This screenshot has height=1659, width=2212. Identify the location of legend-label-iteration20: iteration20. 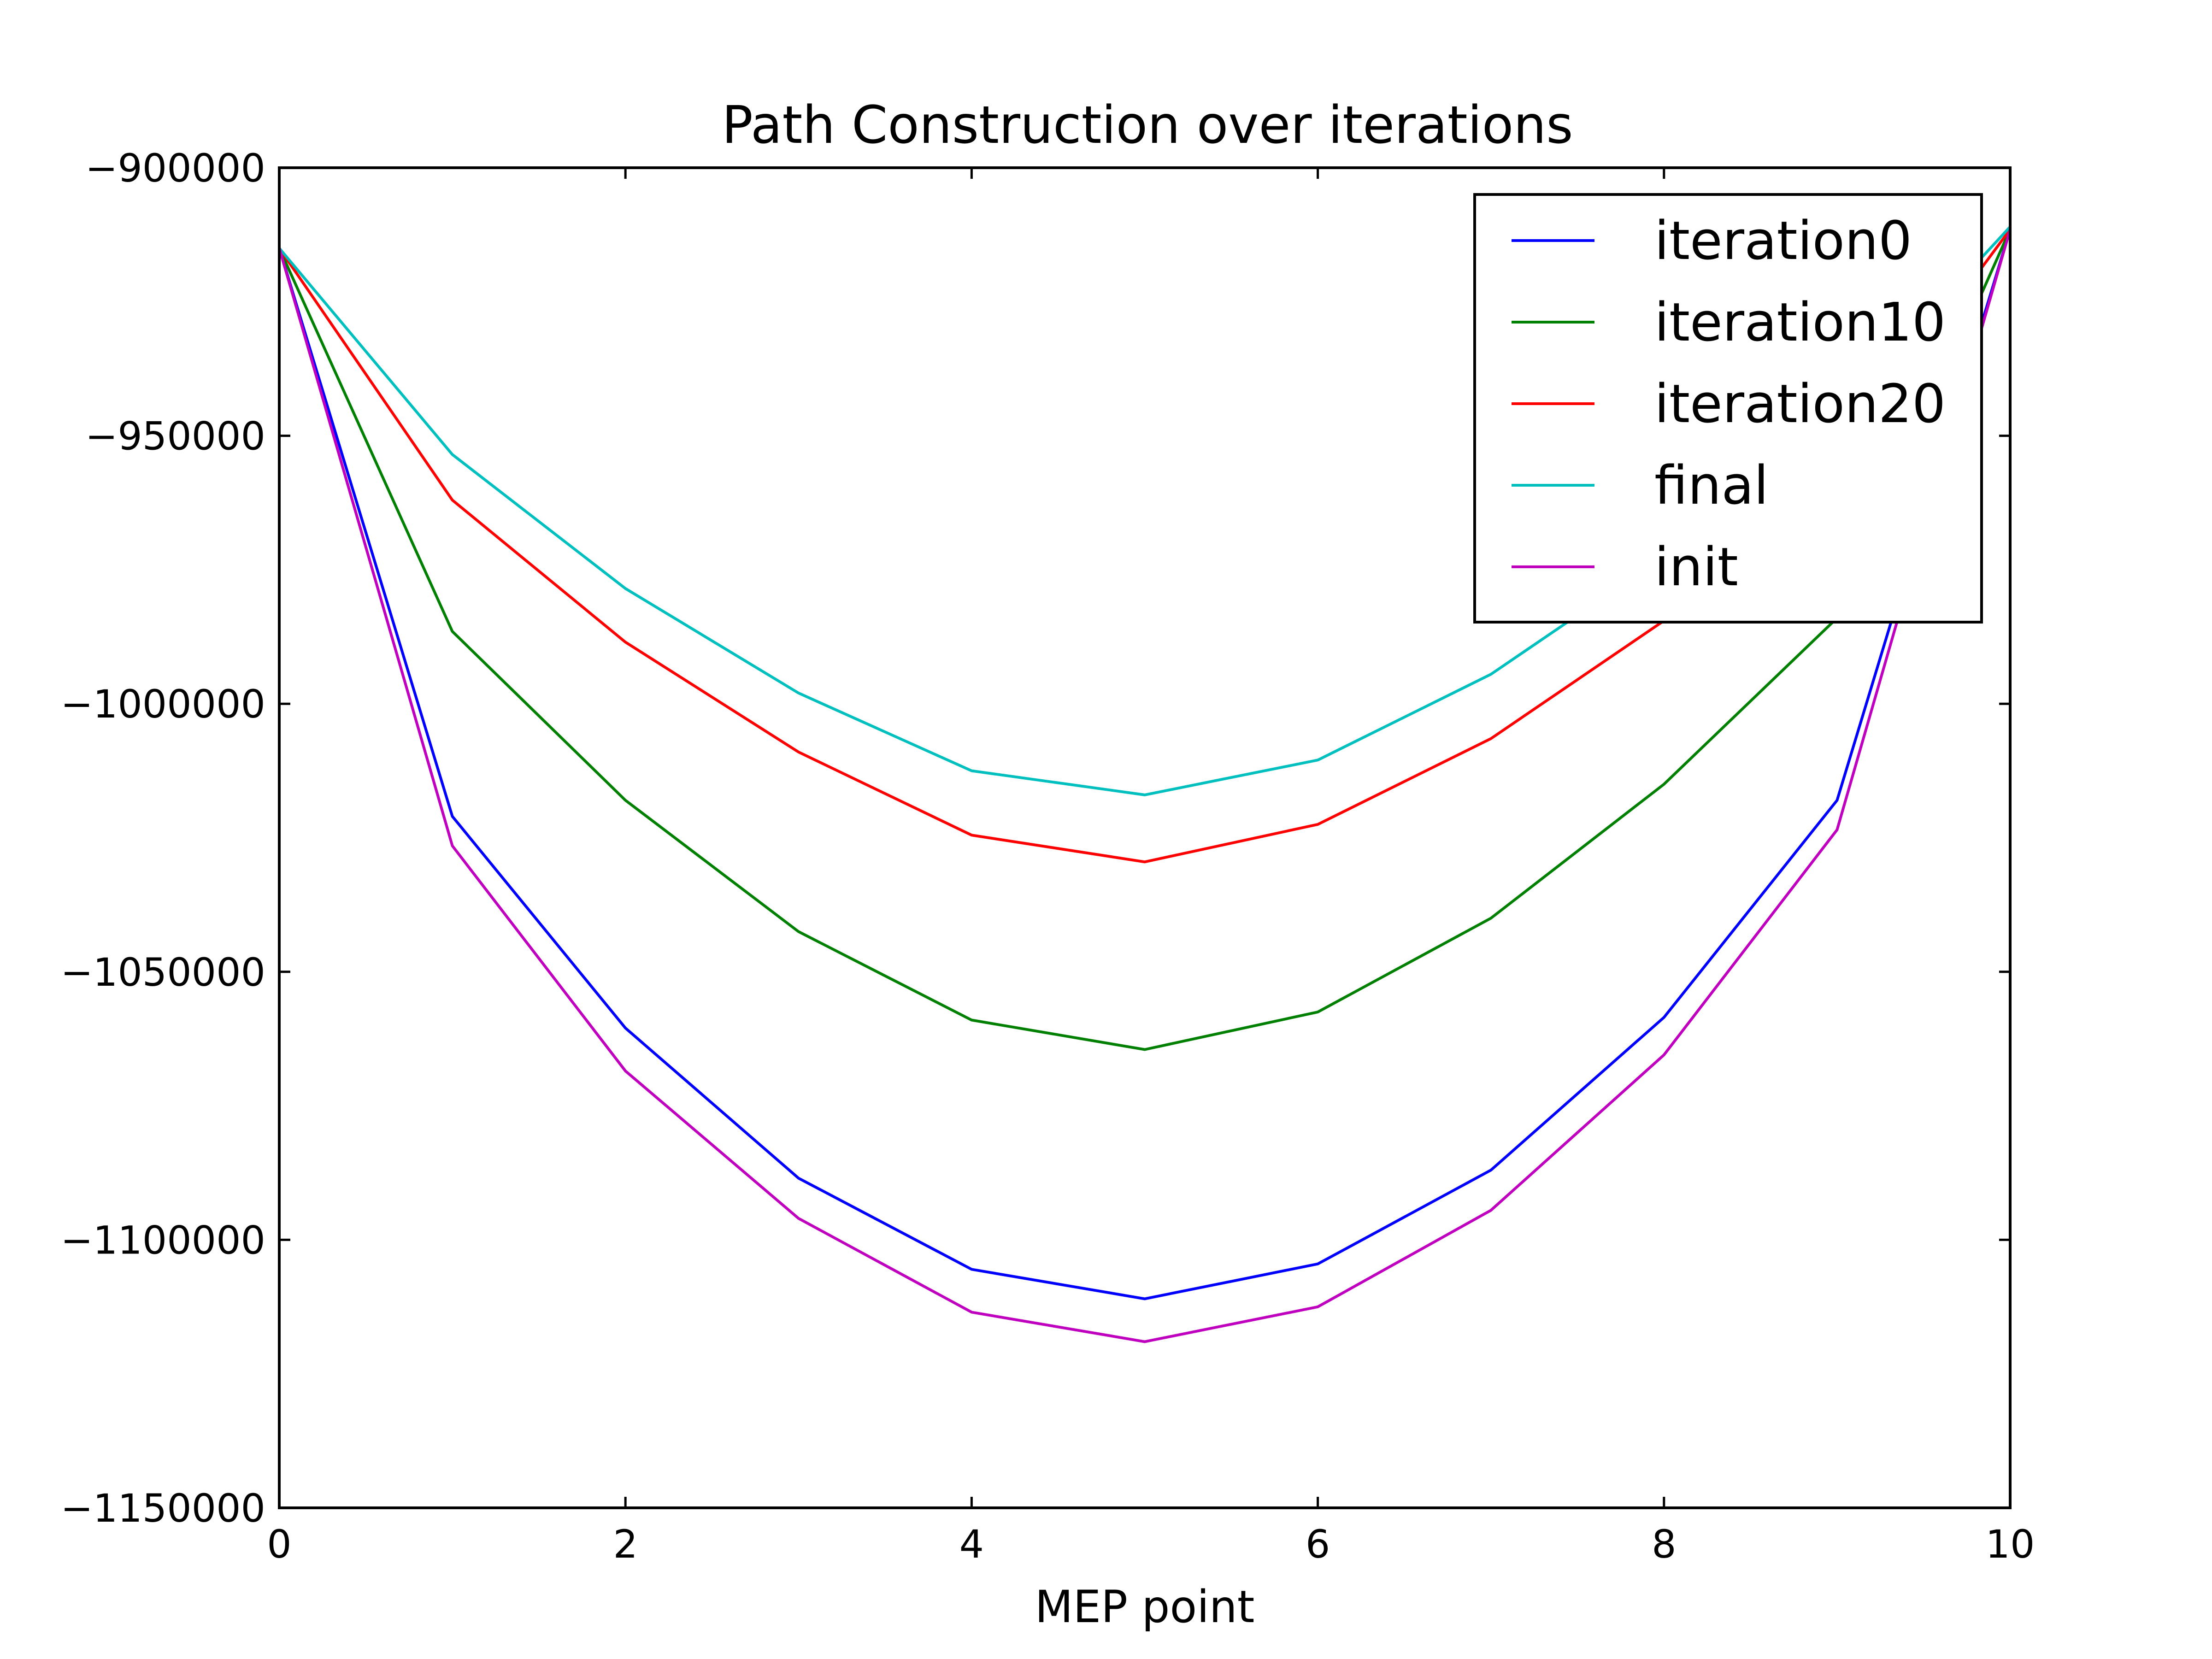
(1800, 404).